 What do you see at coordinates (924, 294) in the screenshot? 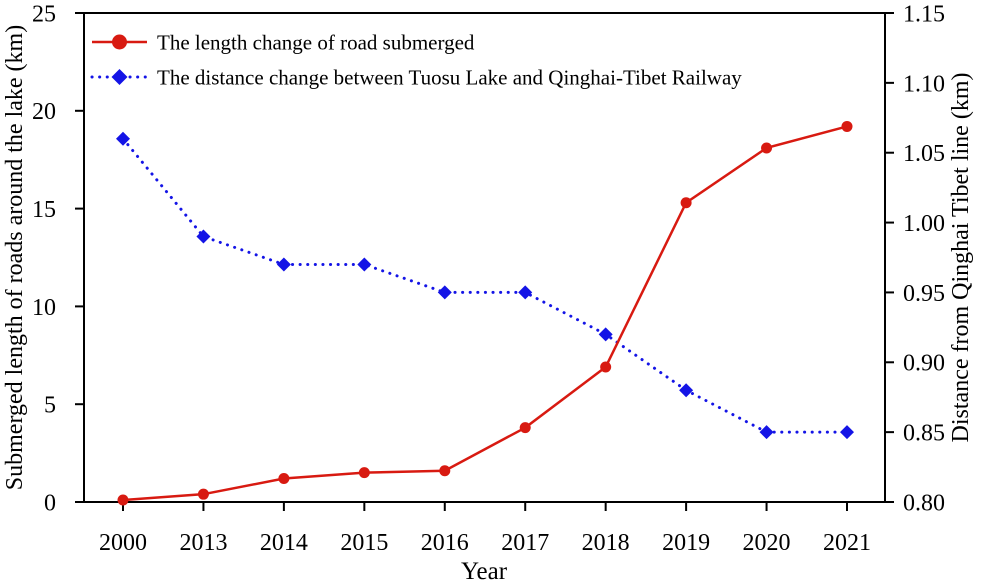
I see `y-right-tick-label: 0.95` at bounding box center [924, 294].